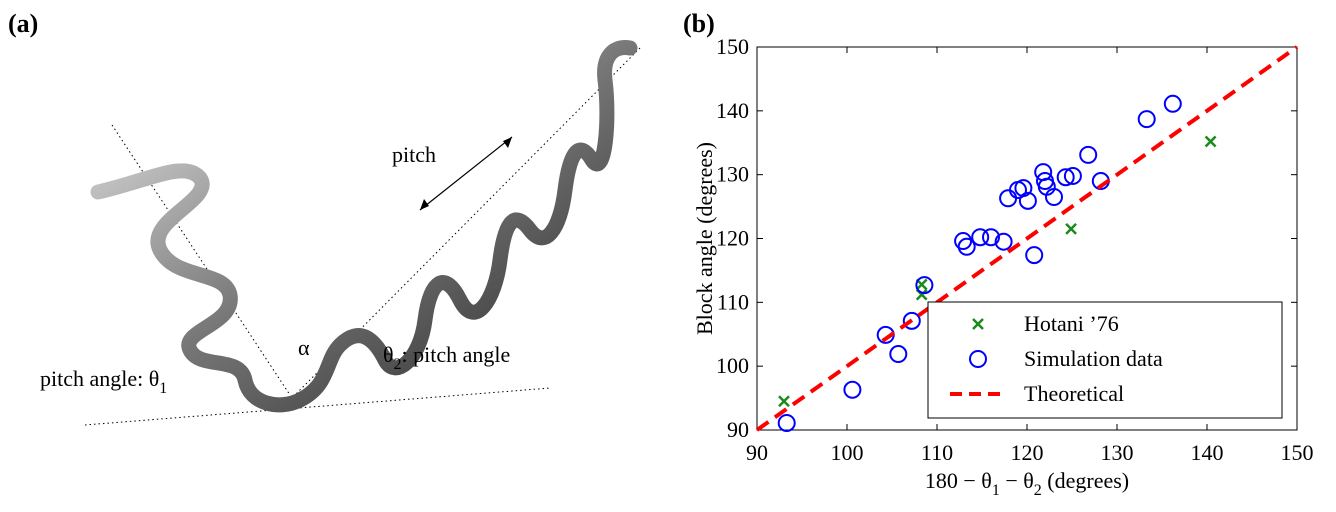 The height and width of the screenshot is (512, 1336). Describe the element at coordinates (1207, 452) in the screenshot. I see `x-tick-label: 140` at that location.